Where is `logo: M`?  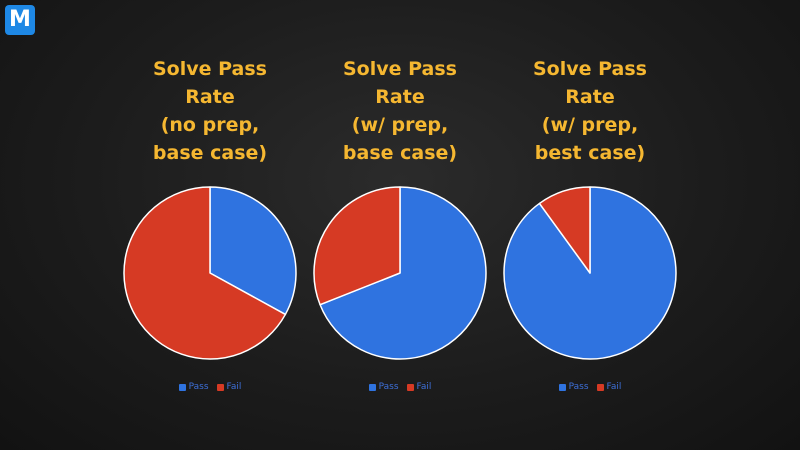
logo: M is located at coordinates (20, 20).